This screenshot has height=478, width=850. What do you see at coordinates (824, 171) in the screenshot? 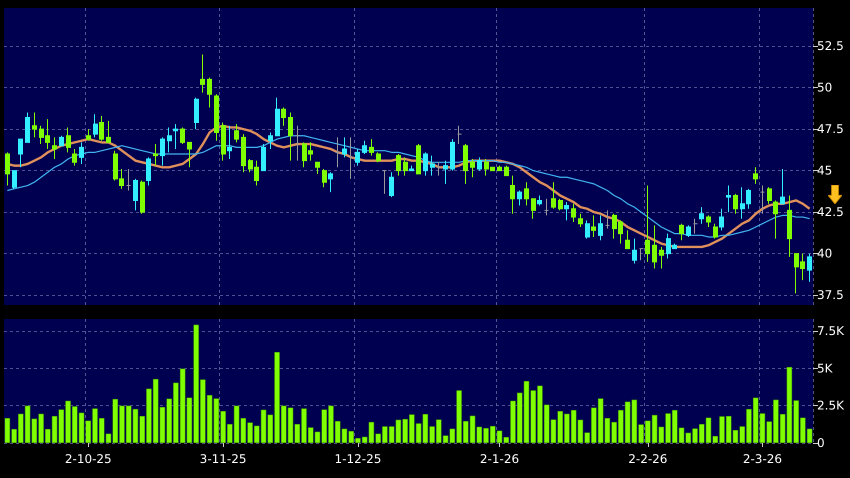
I see `y-tick-label: 45` at bounding box center [824, 171].